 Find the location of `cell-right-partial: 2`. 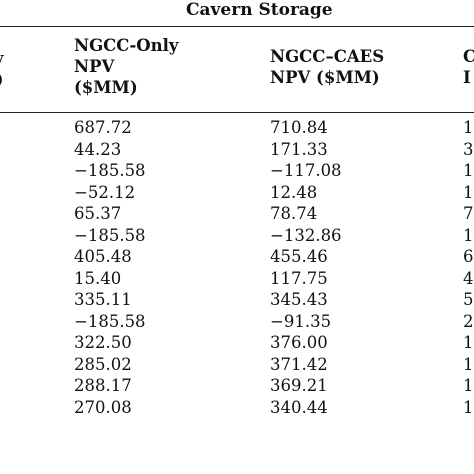

cell-right-partial: 2 is located at coordinates (468, 321).